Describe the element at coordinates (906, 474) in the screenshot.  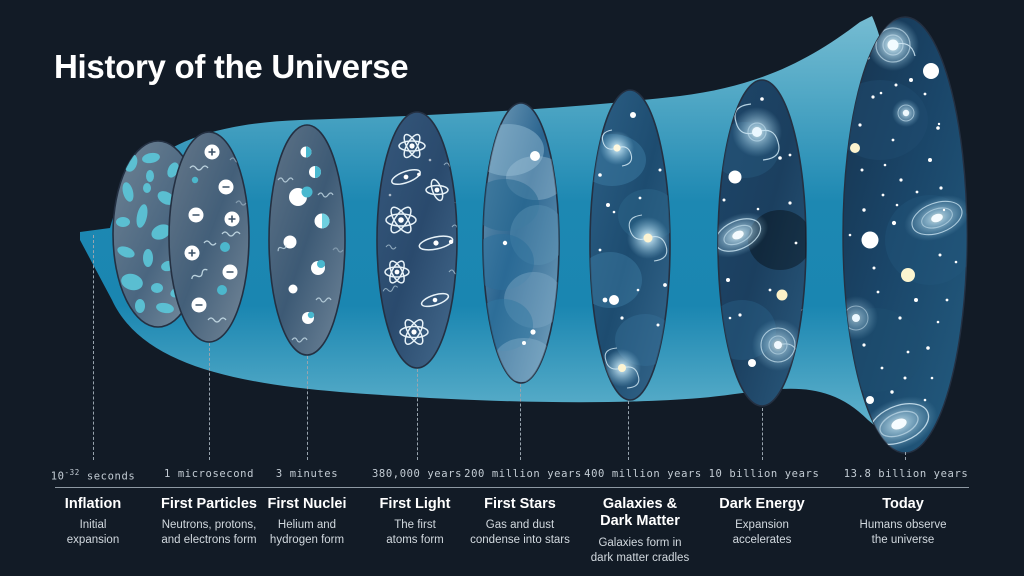
I see `era-time-today: 13.8 billion years` at that location.